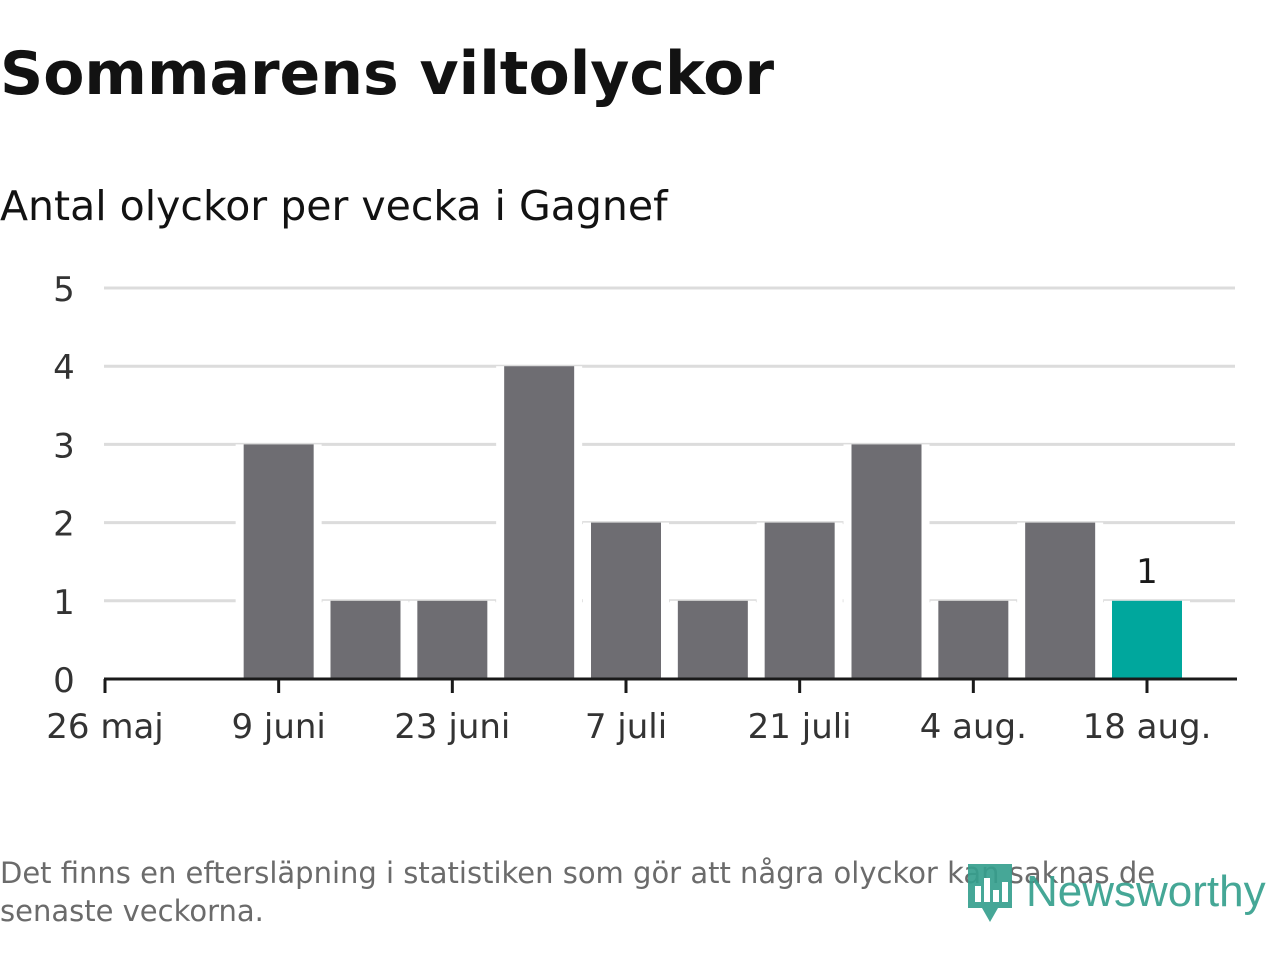 The width and height of the screenshot is (1280, 960). Describe the element at coordinates (64, 368) in the screenshot. I see `y-tick-label: 4` at that location.